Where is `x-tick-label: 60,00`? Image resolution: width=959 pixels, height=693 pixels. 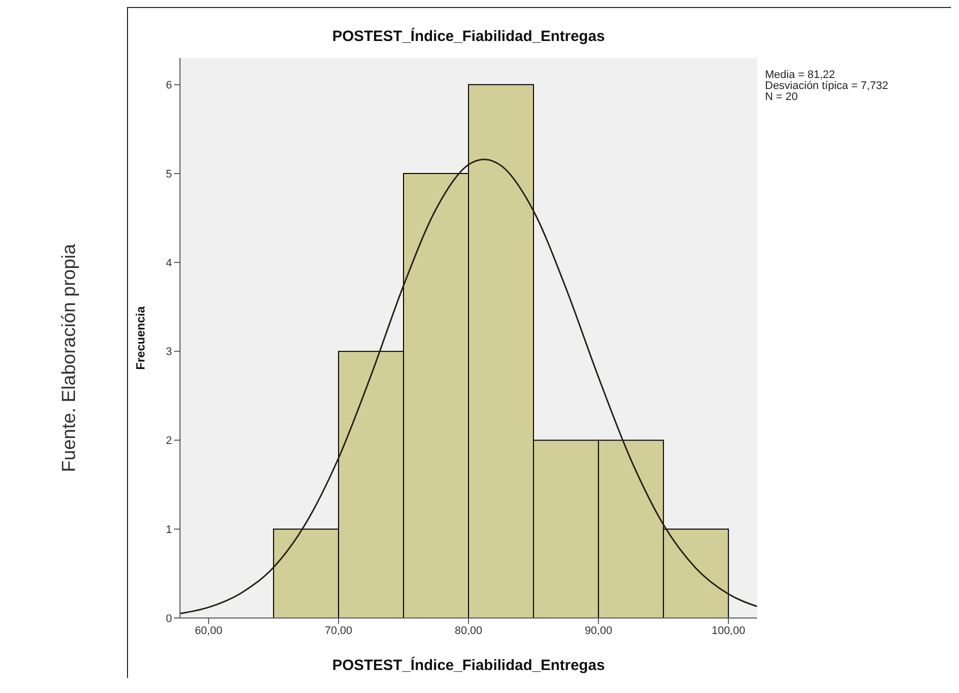 x-tick-label: 60,00 is located at coordinates (208, 630).